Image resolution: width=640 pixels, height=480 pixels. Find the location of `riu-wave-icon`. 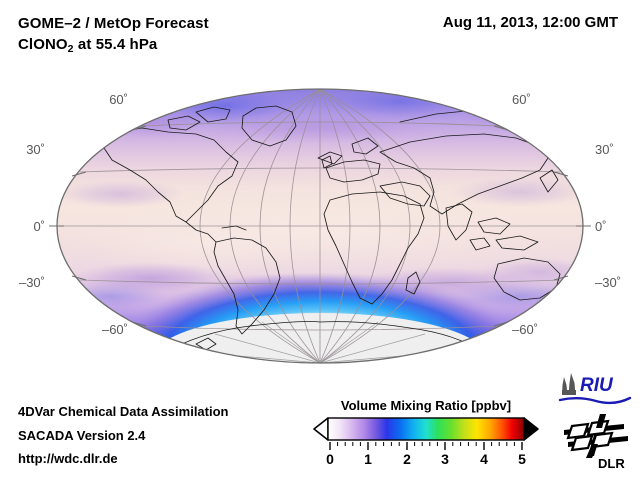

riu-wave-icon is located at coordinates (595, 400).